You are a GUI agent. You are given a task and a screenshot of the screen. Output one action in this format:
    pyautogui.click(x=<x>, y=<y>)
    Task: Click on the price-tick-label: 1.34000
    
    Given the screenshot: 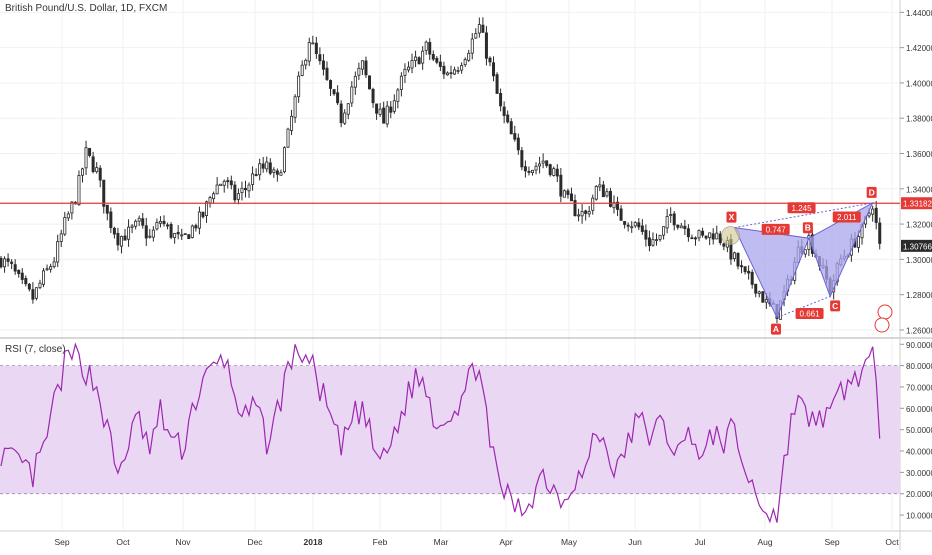 What is the action you would take?
    pyautogui.click(x=919, y=189)
    